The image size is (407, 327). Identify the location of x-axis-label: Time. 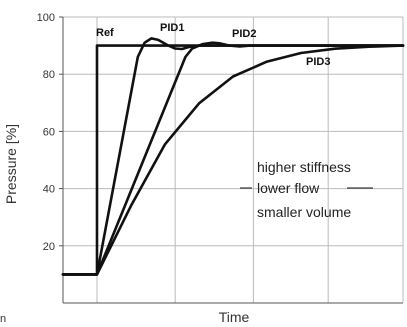
(234, 317).